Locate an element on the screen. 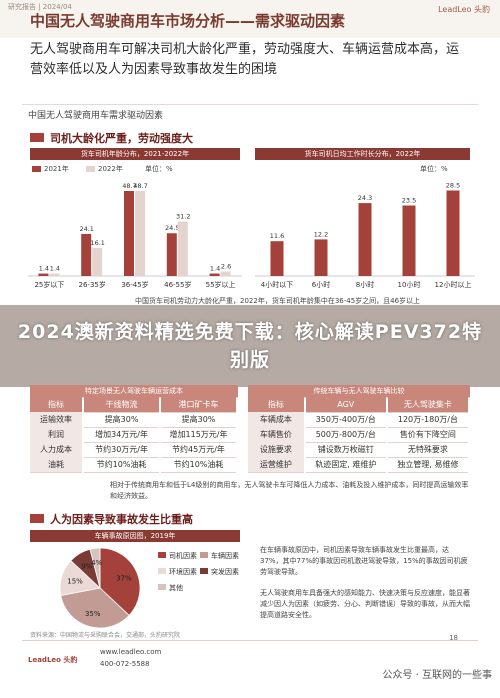  data-label: 48.7 is located at coordinates (140, 186).